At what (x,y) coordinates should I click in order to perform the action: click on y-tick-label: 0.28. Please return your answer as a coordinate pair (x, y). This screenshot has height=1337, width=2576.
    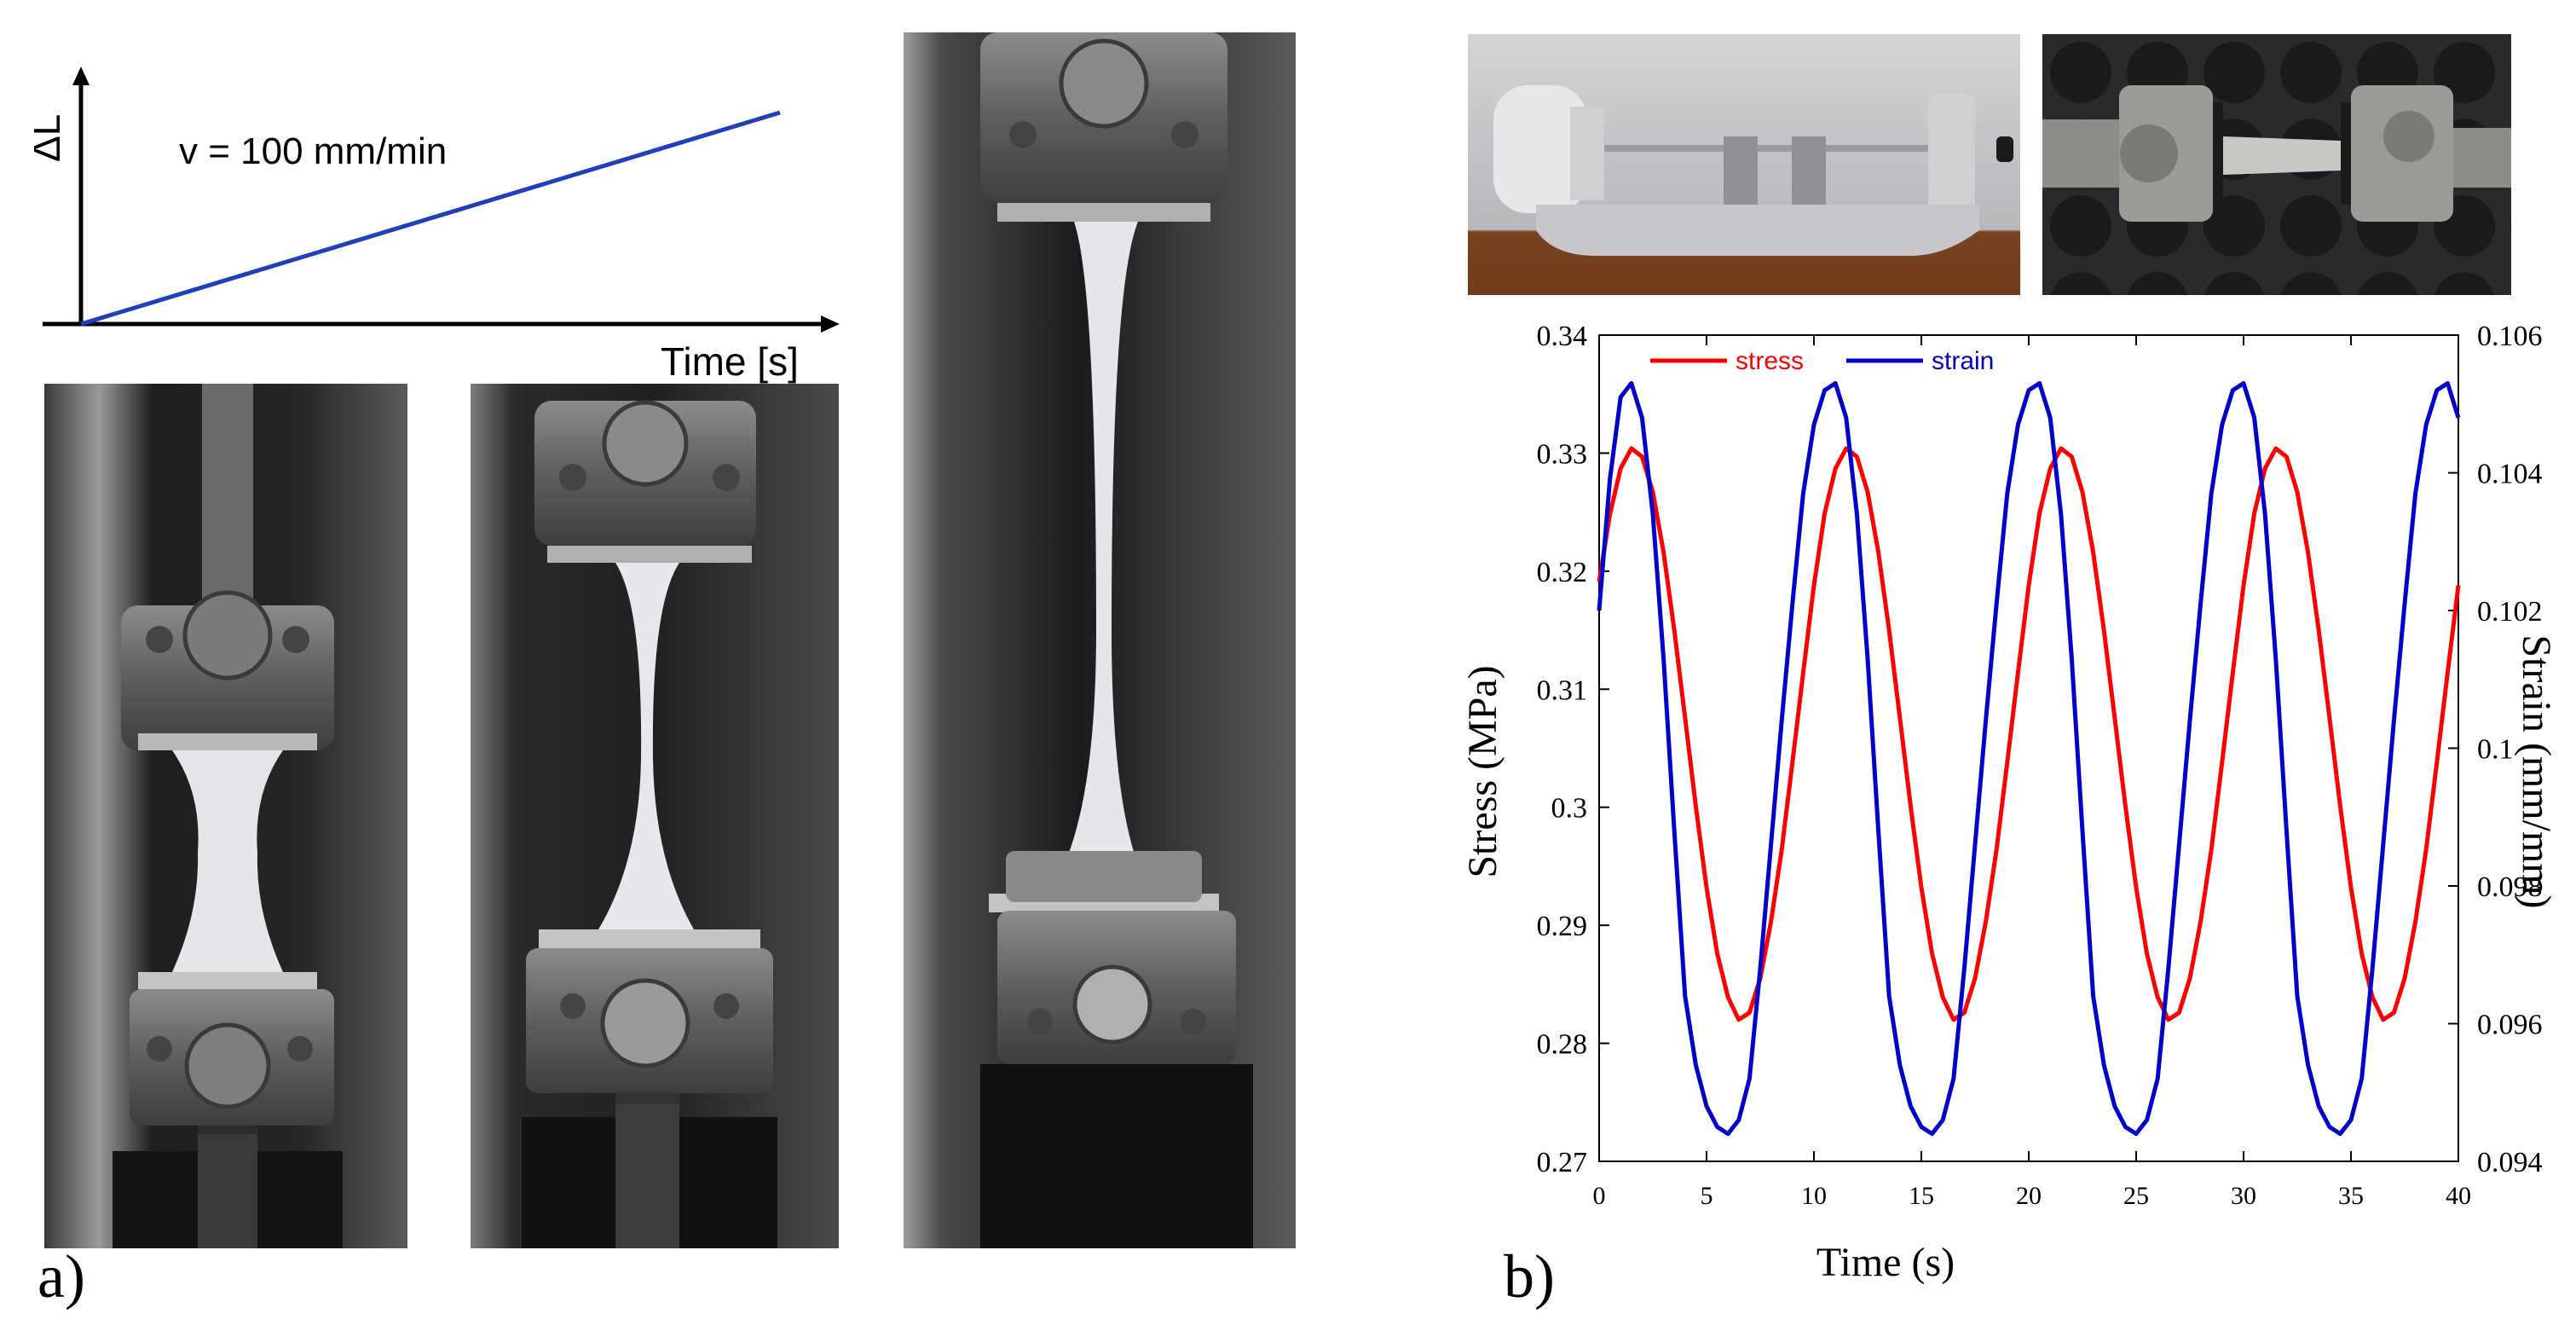
    Looking at the image, I should click on (1562, 1045).